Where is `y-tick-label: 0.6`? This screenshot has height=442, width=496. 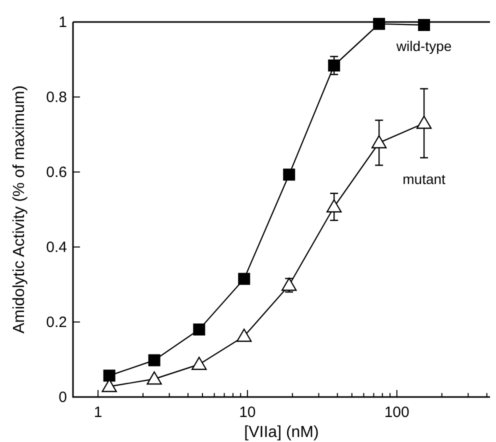
y-tick-label: 0.6 is located at coordinates (56, 172).